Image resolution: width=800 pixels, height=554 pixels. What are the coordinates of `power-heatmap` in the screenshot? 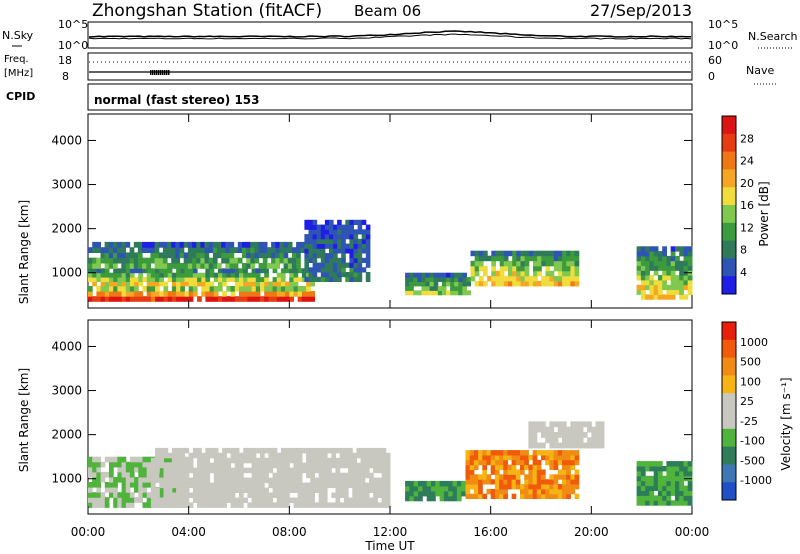 It's located at (390, 260).